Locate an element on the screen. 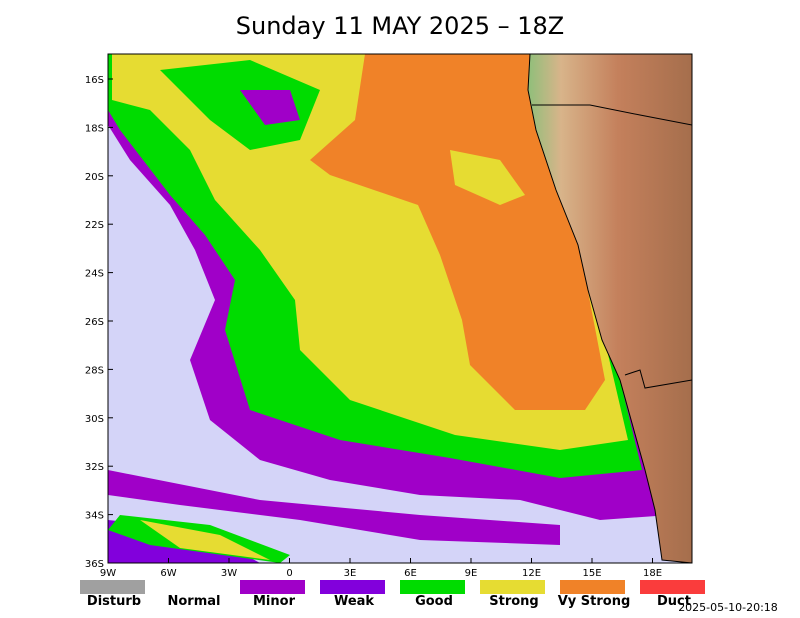 Image resolution: width=800 pixels, height=618 pixels. lon-label: 18E is located at coordinates (652, 573).